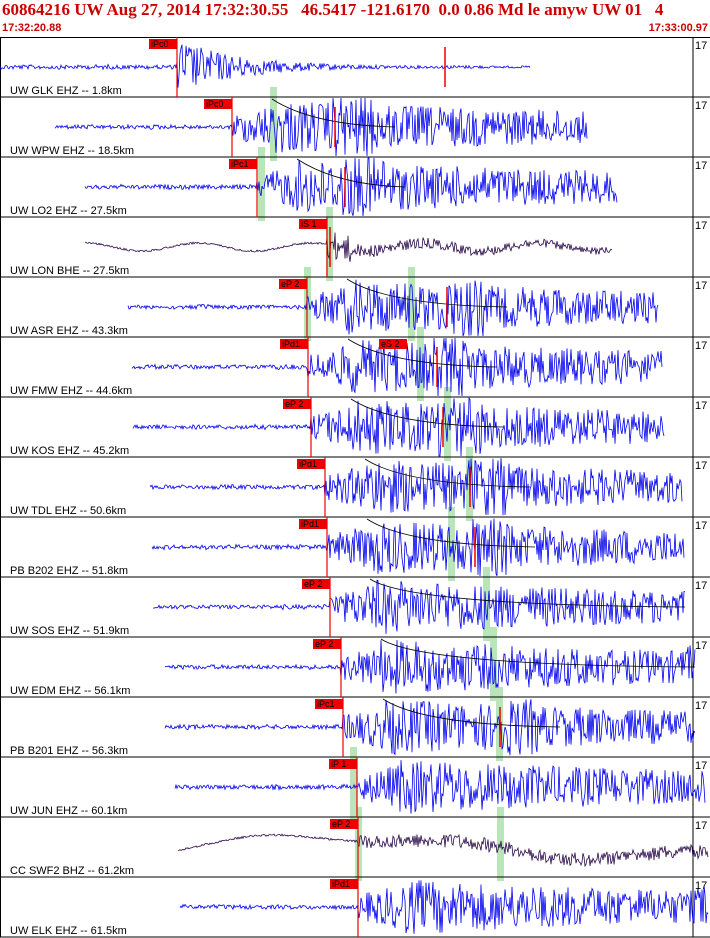 Image resolution: width=710 pixels, height=938 pixels. What do you see at coordinates (69, 751) in the screenshot?
I see `station-label: PB B201 EHZ -- 56.3km` at bounding box center [69, 751].